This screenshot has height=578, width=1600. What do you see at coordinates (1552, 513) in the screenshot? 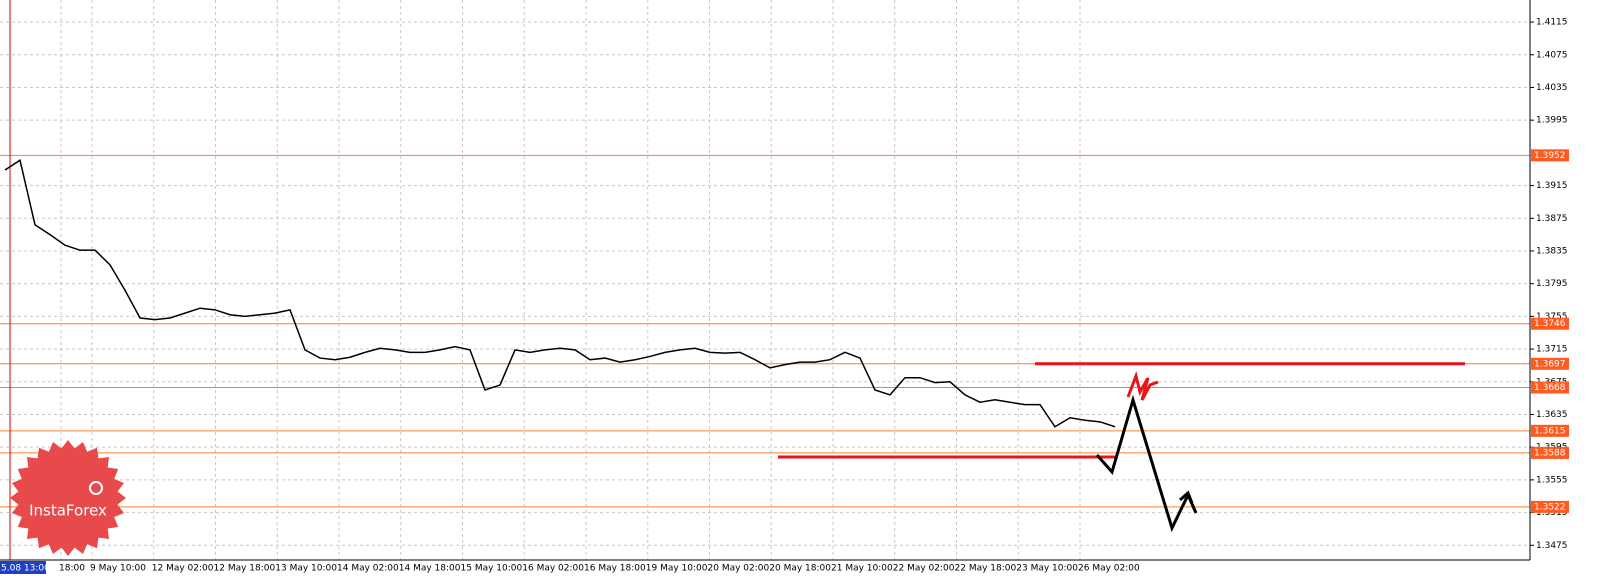
I see `y-tick-label: 1.3515` at bounding box center [1552, 513].